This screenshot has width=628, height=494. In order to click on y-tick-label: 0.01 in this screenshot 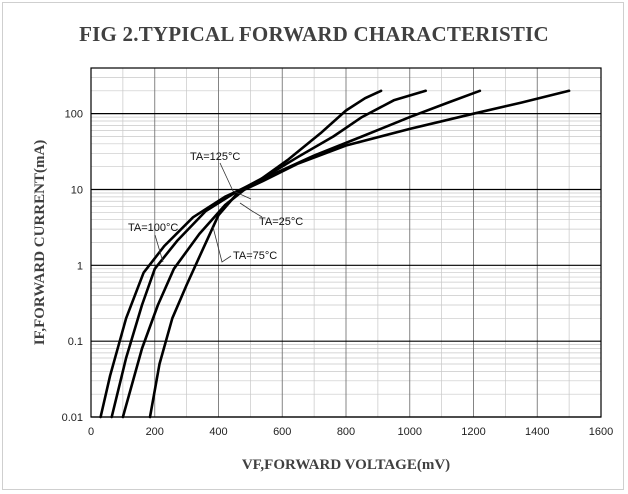, I will do `click(72, 418)`.